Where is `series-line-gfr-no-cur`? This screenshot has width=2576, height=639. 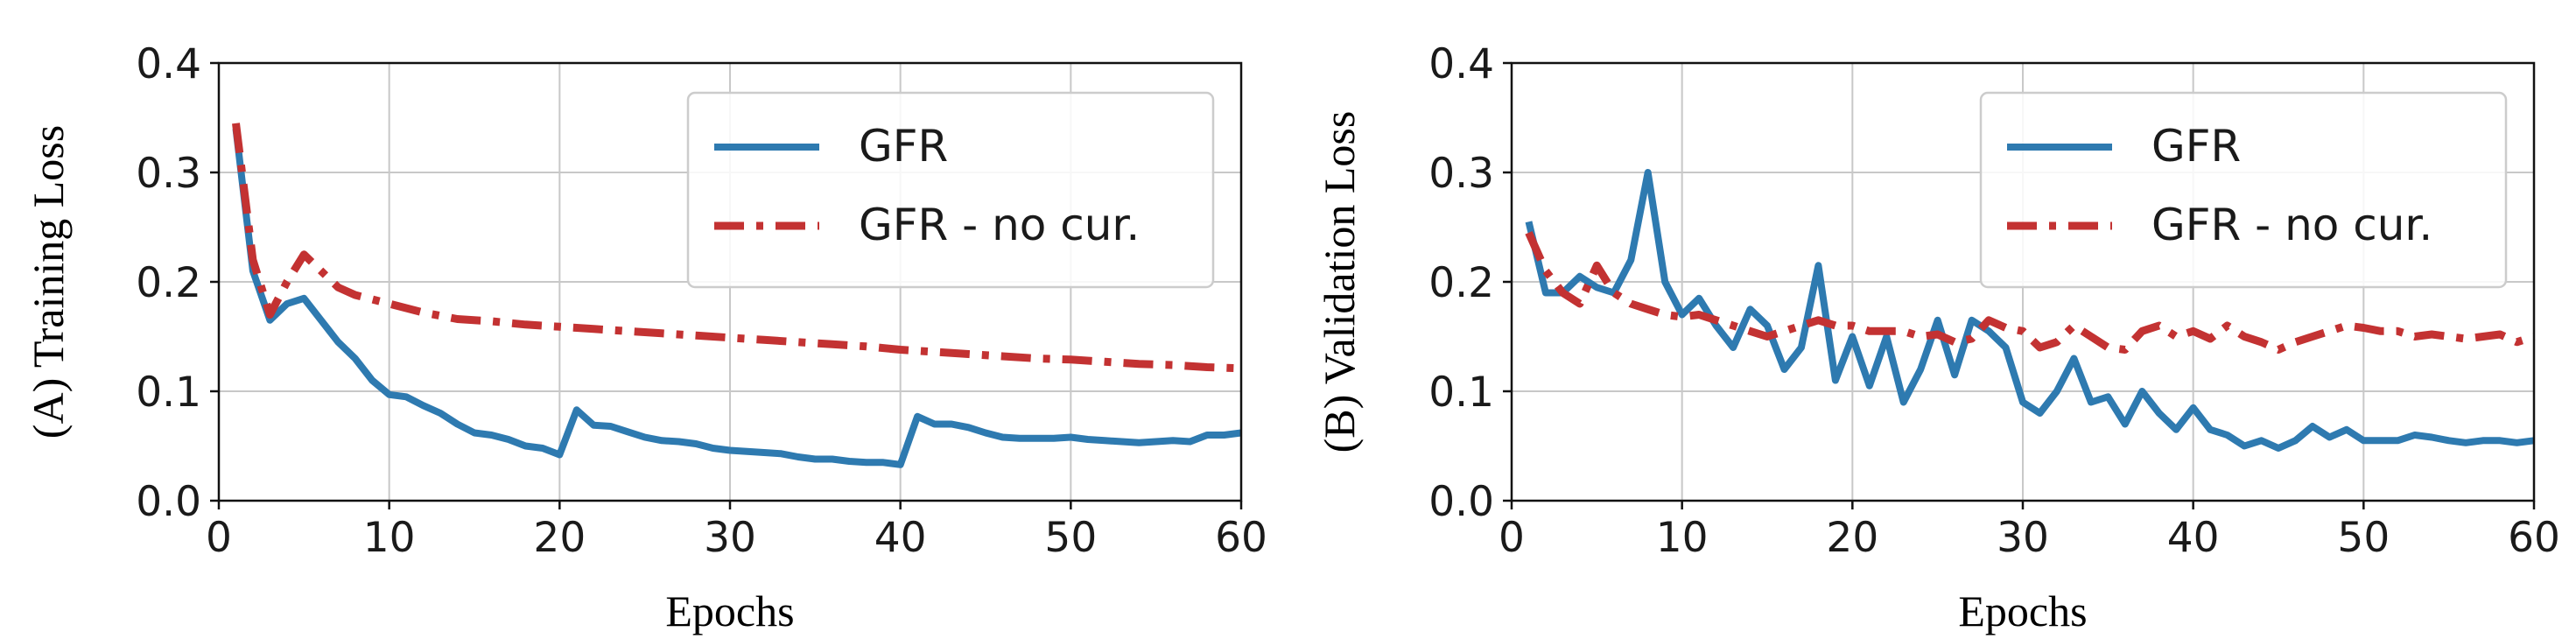 series-line-gfr-no-cur is located at coordinates (2031, 292).